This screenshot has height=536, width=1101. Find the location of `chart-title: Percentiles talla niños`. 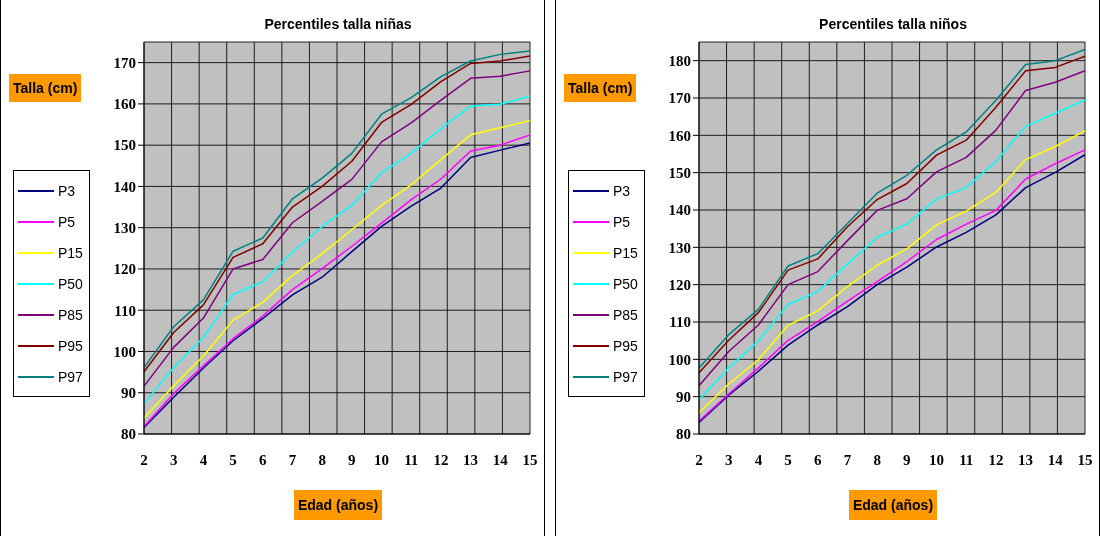

chart-title: Percentiles talla niños is located at coordinates (893, 24).